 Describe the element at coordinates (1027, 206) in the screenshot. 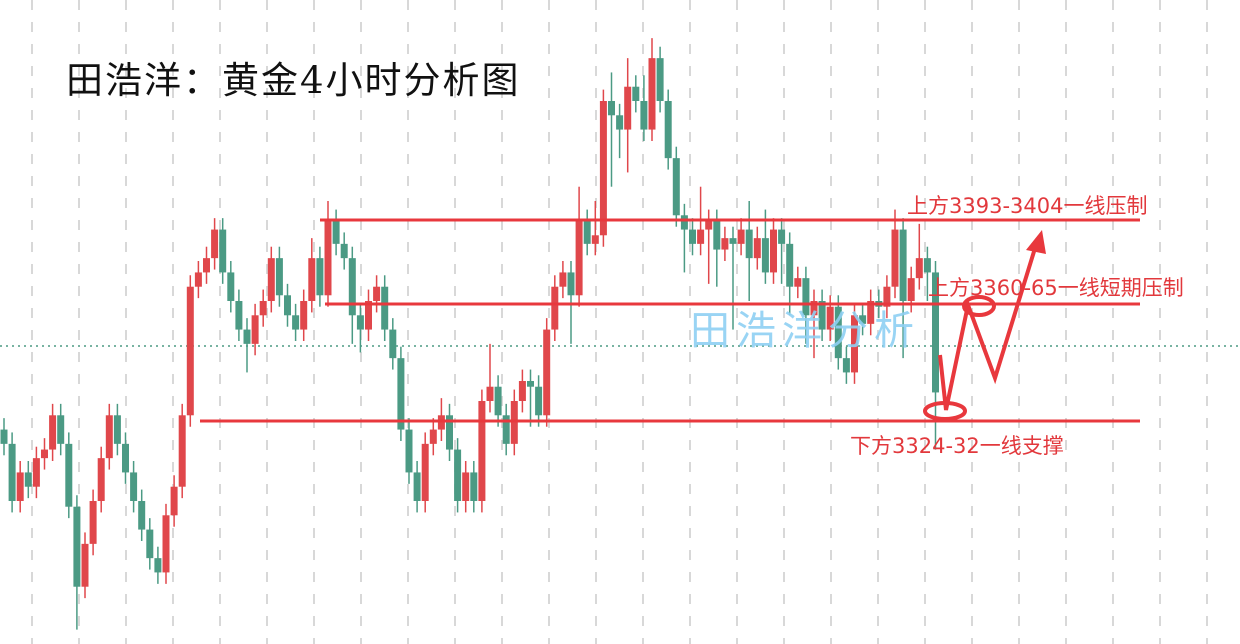

I see `level-label-upper-resistance: 上方3393-3404一线压制` at that location.